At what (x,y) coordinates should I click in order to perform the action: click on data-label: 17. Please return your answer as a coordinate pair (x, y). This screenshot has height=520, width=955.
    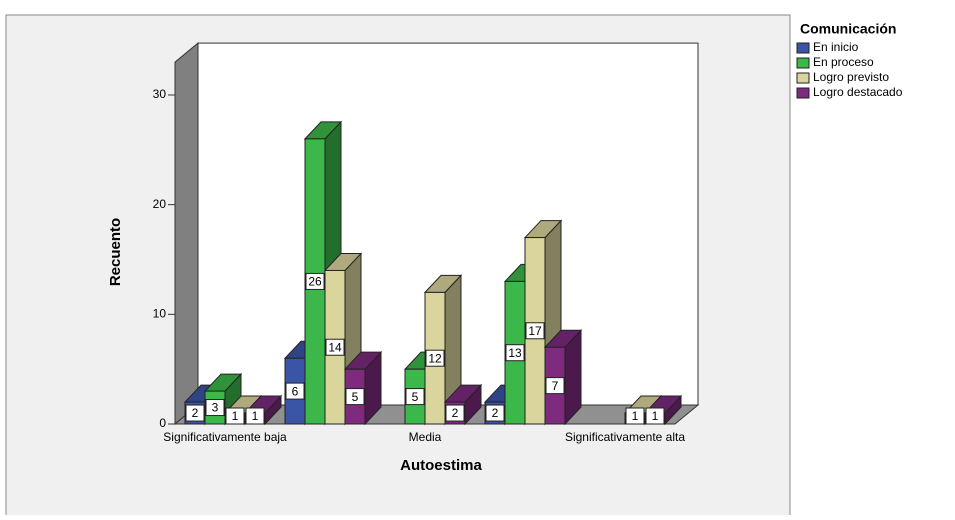
    Looking at the image, I should click on (535, 331).